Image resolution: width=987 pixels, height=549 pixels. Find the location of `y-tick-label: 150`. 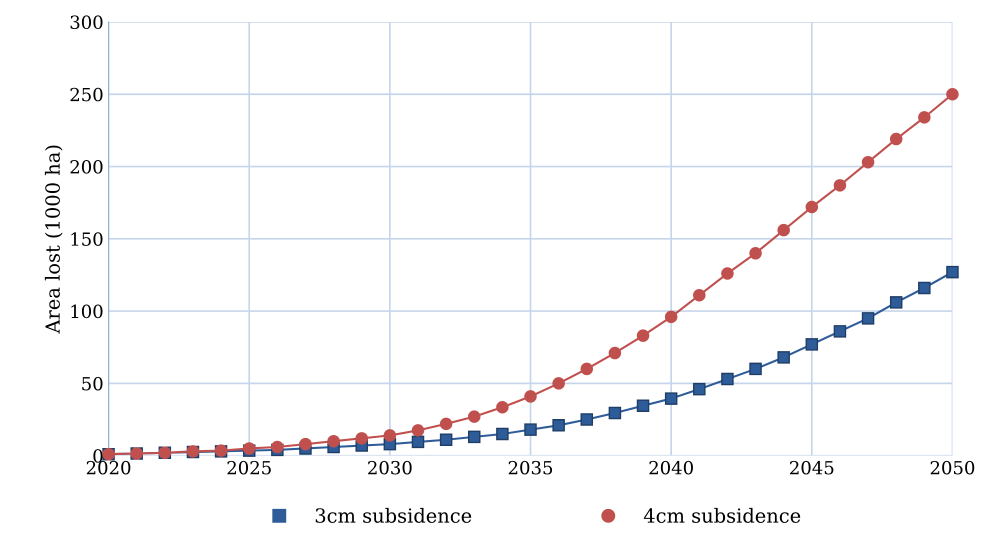

y-tick-label: 150 is located at coordinates (87, 239).